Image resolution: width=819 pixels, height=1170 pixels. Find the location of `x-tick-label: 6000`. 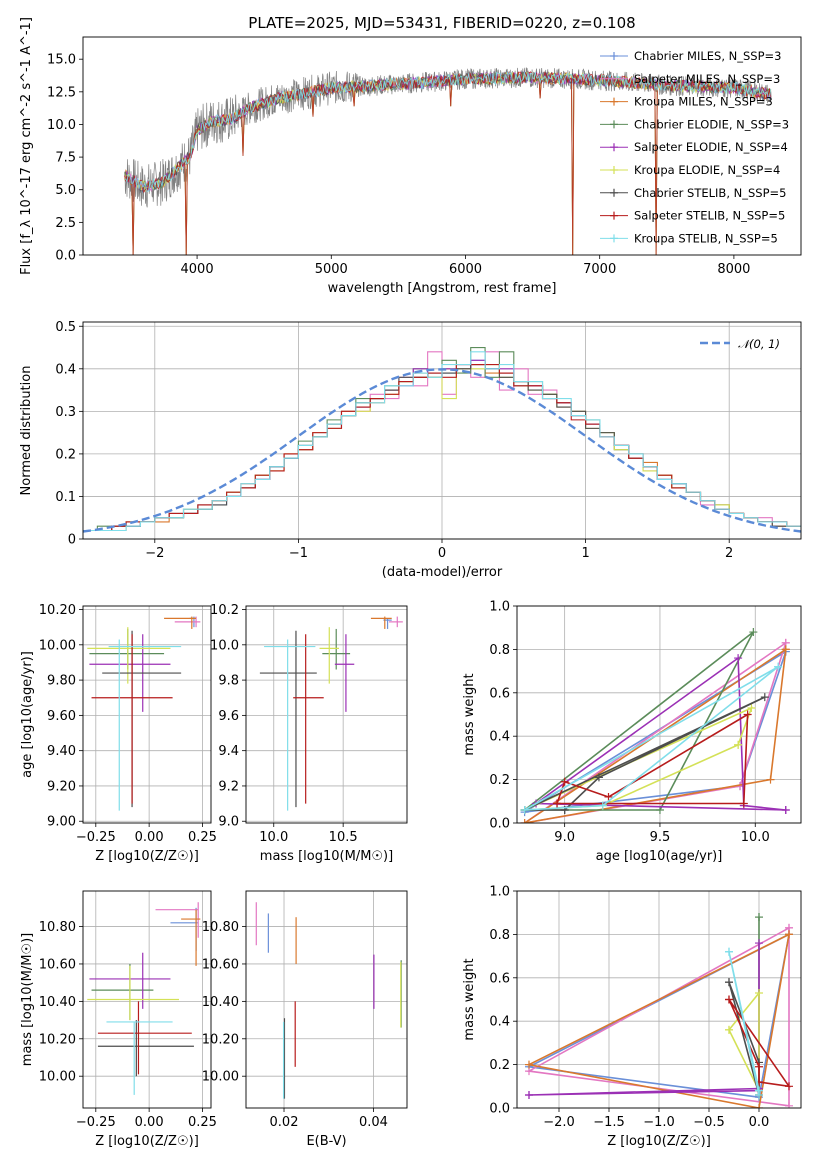

x-tick-label: 6000 is located at coordinates (465, 269).